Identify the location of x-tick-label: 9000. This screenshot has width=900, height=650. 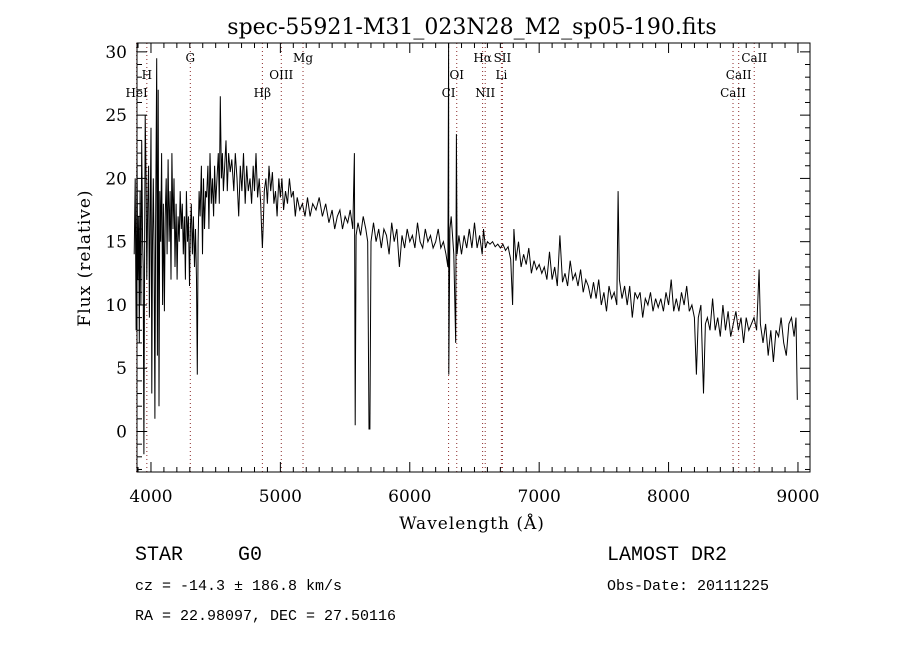
(797, 497).